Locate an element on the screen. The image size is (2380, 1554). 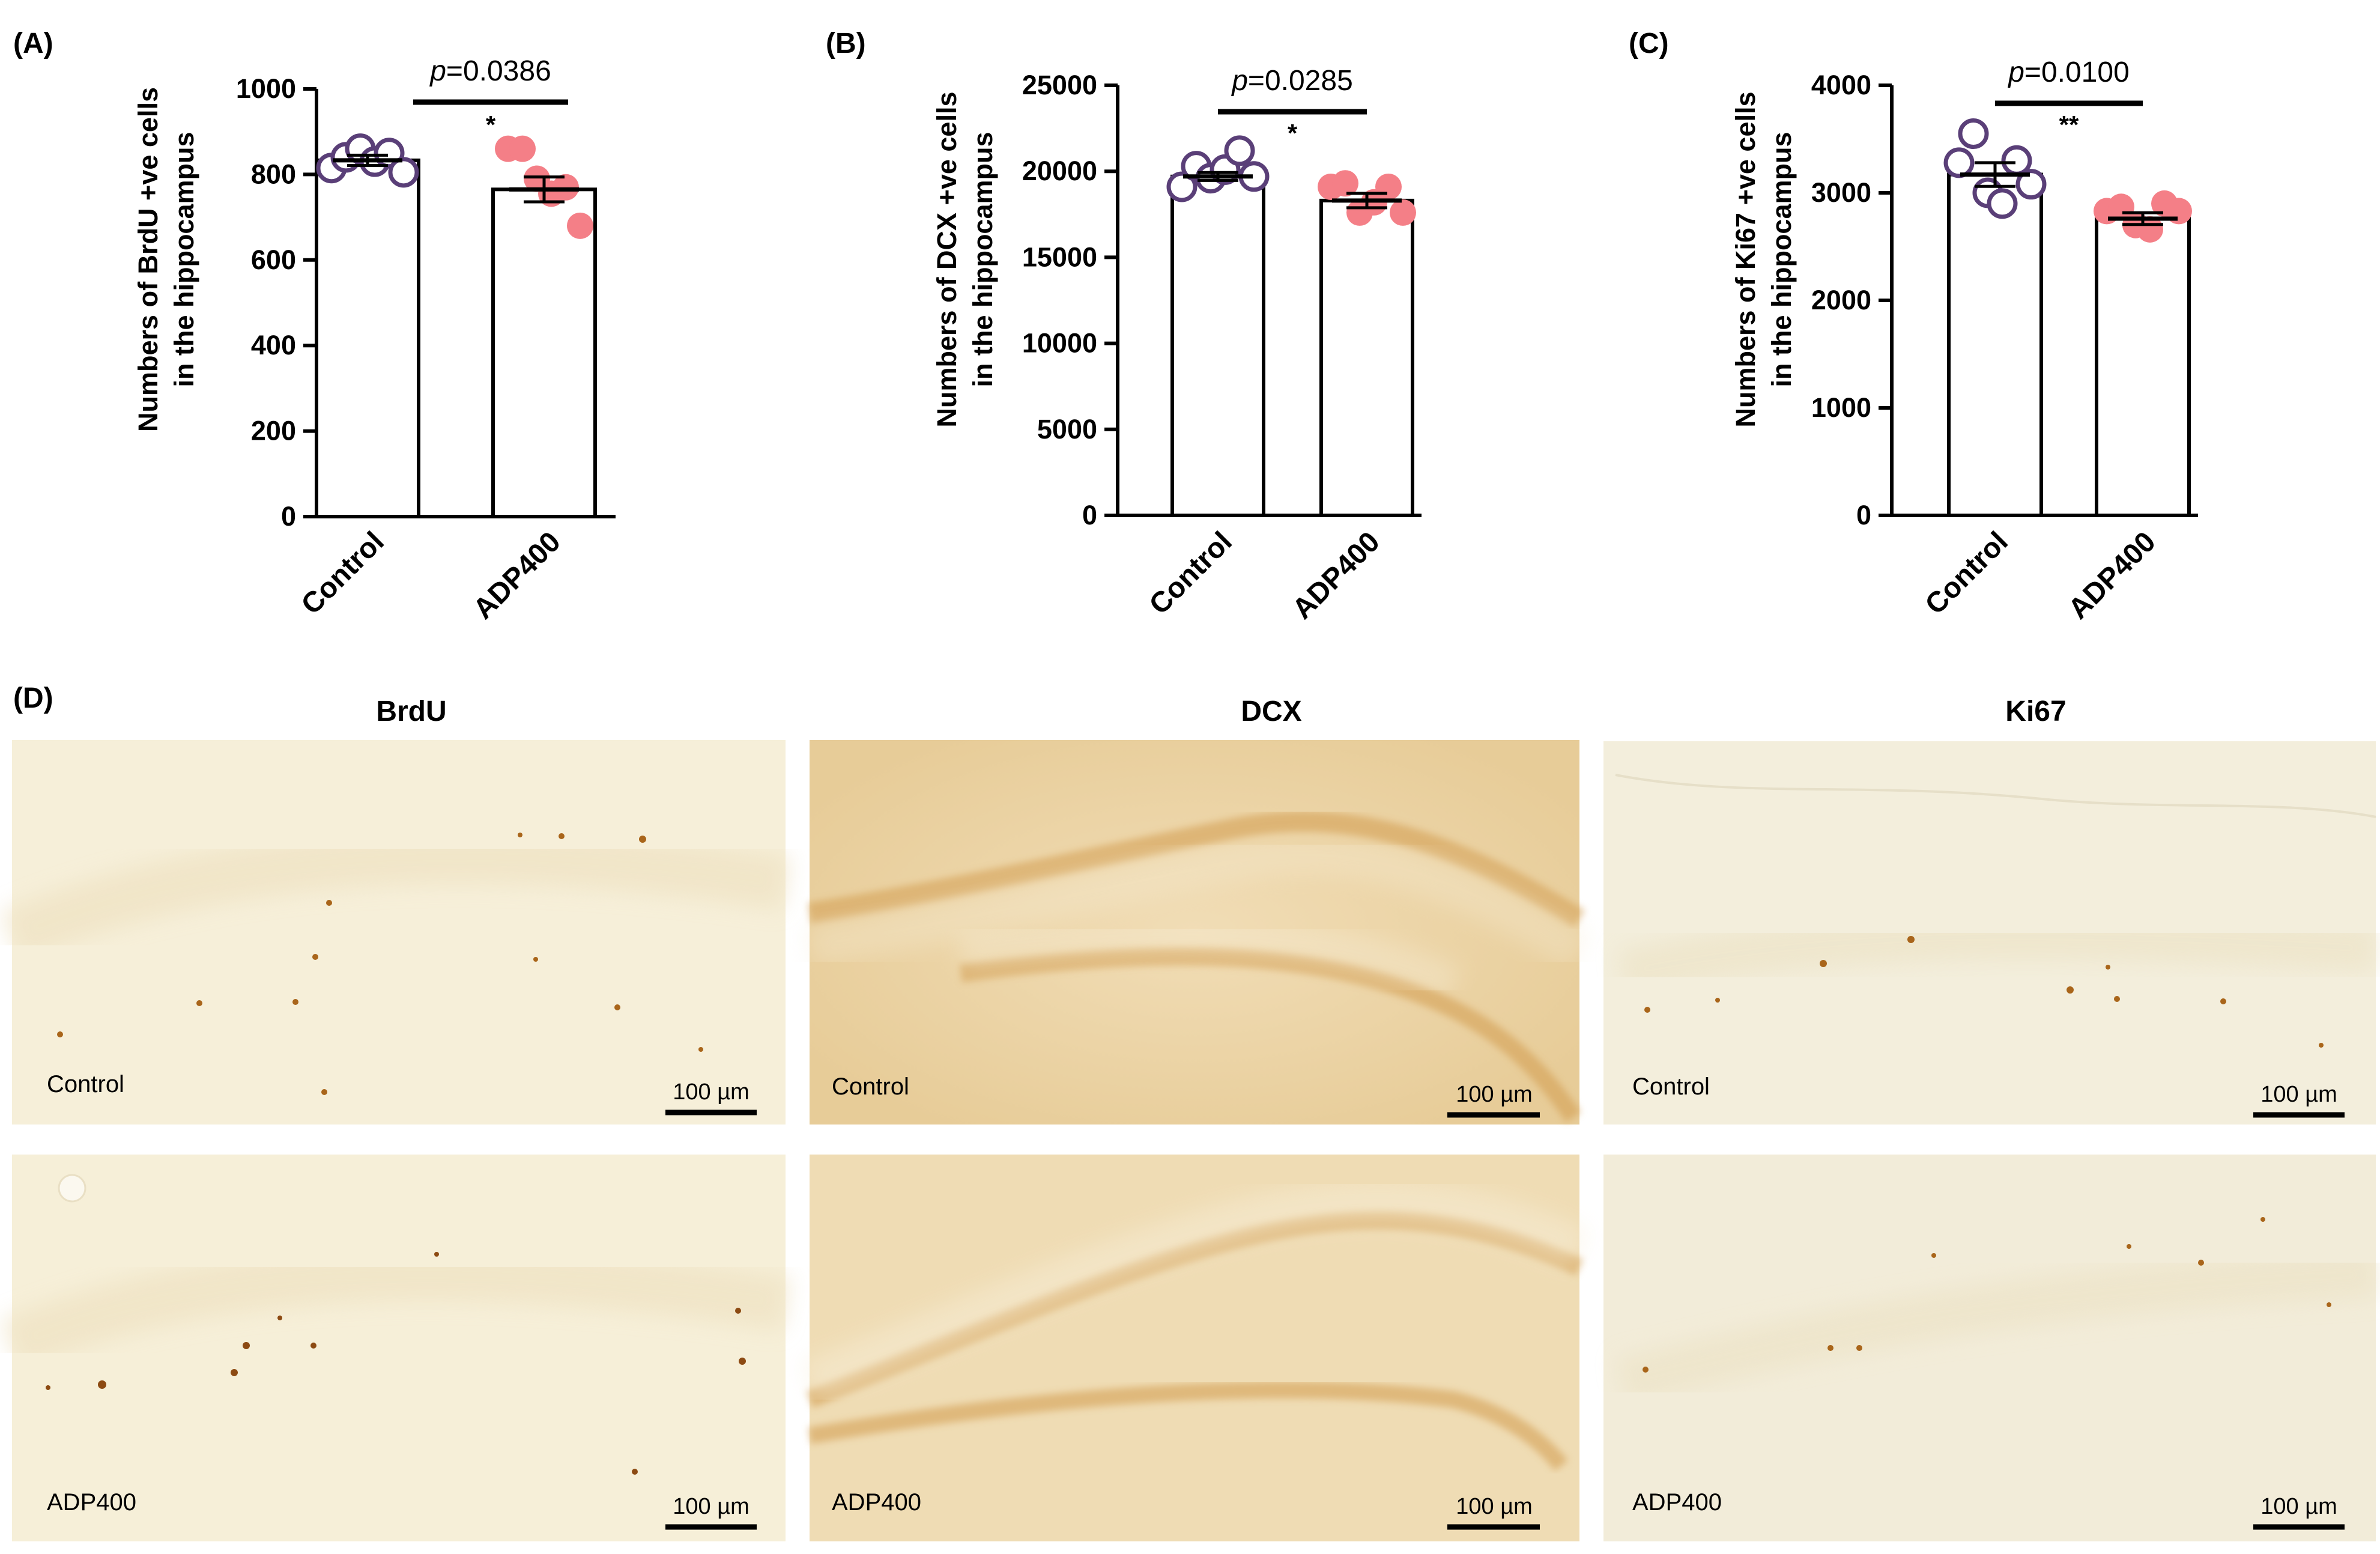
micrograph-brdu-control: Control 100 µm is located at coordinates (396, 932).